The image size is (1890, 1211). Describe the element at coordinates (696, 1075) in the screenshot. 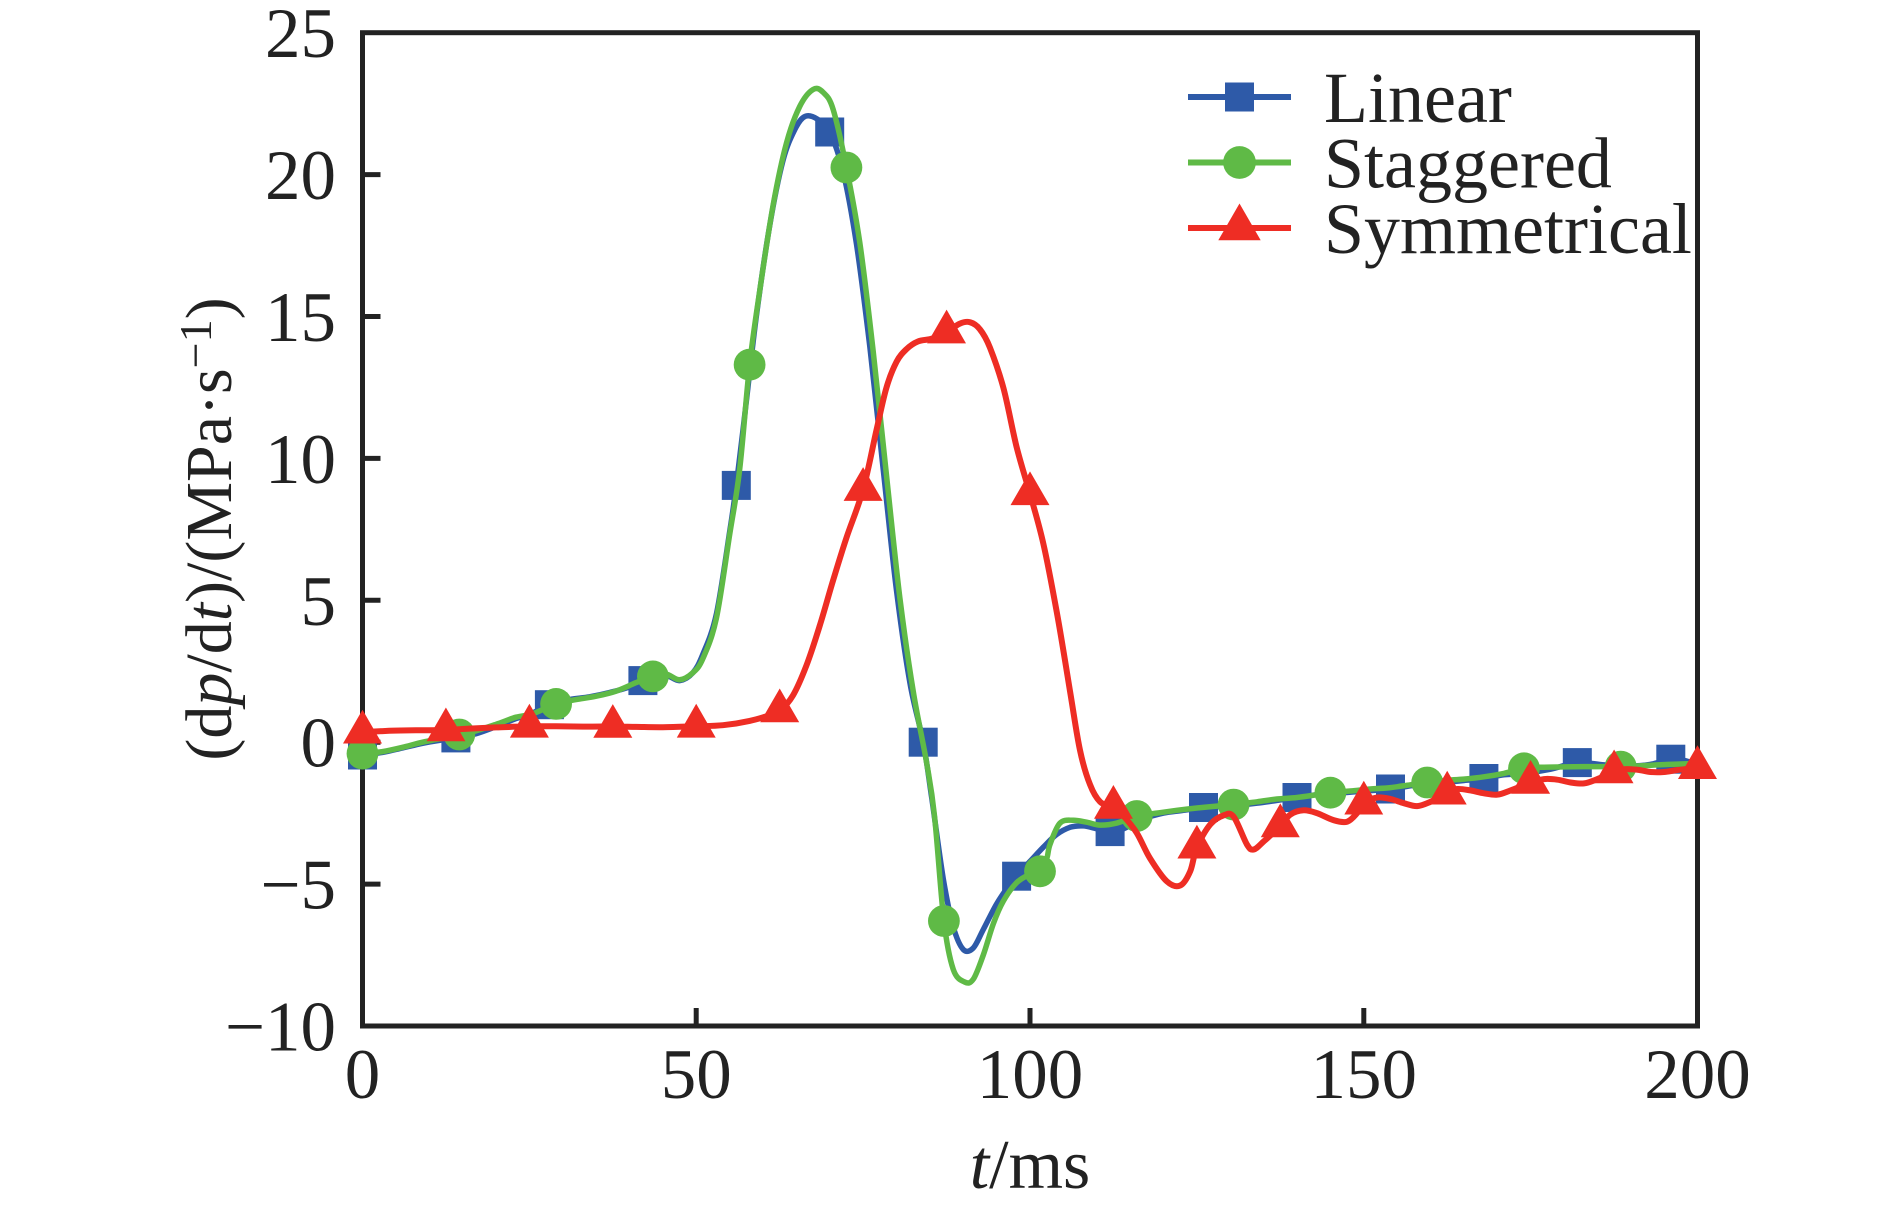

I see `svg-text: 50` at that location.